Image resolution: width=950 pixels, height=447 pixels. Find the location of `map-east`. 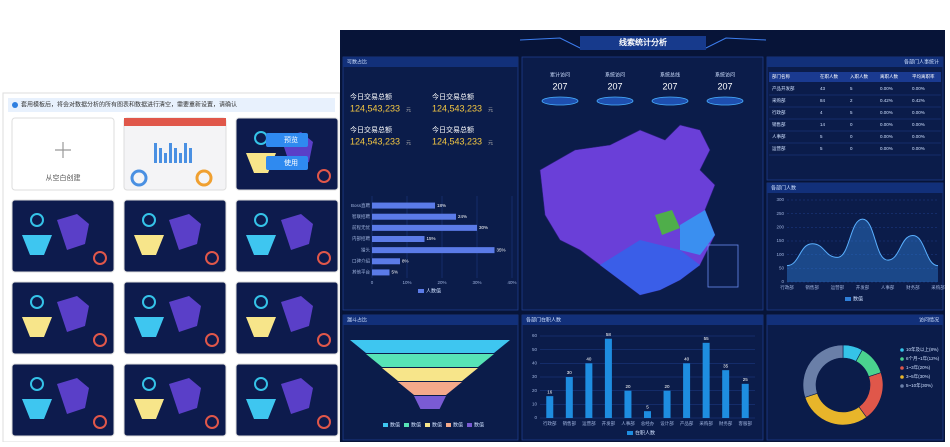

map-east is located at coordinates (697, 232).